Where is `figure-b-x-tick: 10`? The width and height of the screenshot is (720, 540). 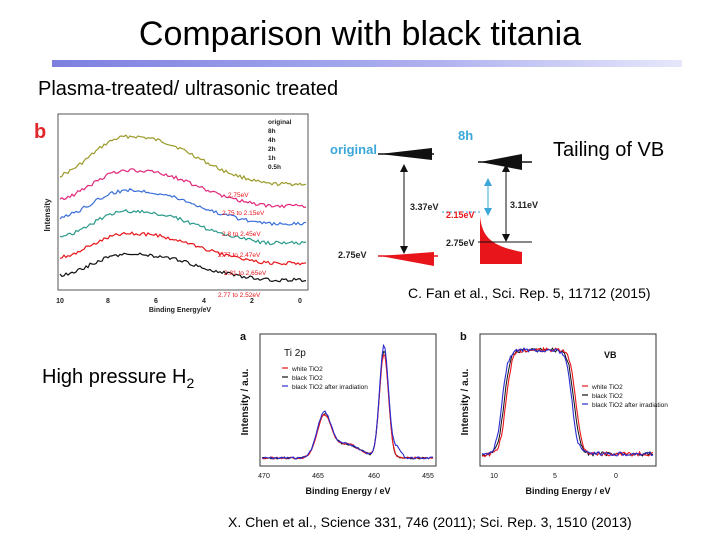
figure-b-x-tick: 10 is located at coordinates (60, 301).